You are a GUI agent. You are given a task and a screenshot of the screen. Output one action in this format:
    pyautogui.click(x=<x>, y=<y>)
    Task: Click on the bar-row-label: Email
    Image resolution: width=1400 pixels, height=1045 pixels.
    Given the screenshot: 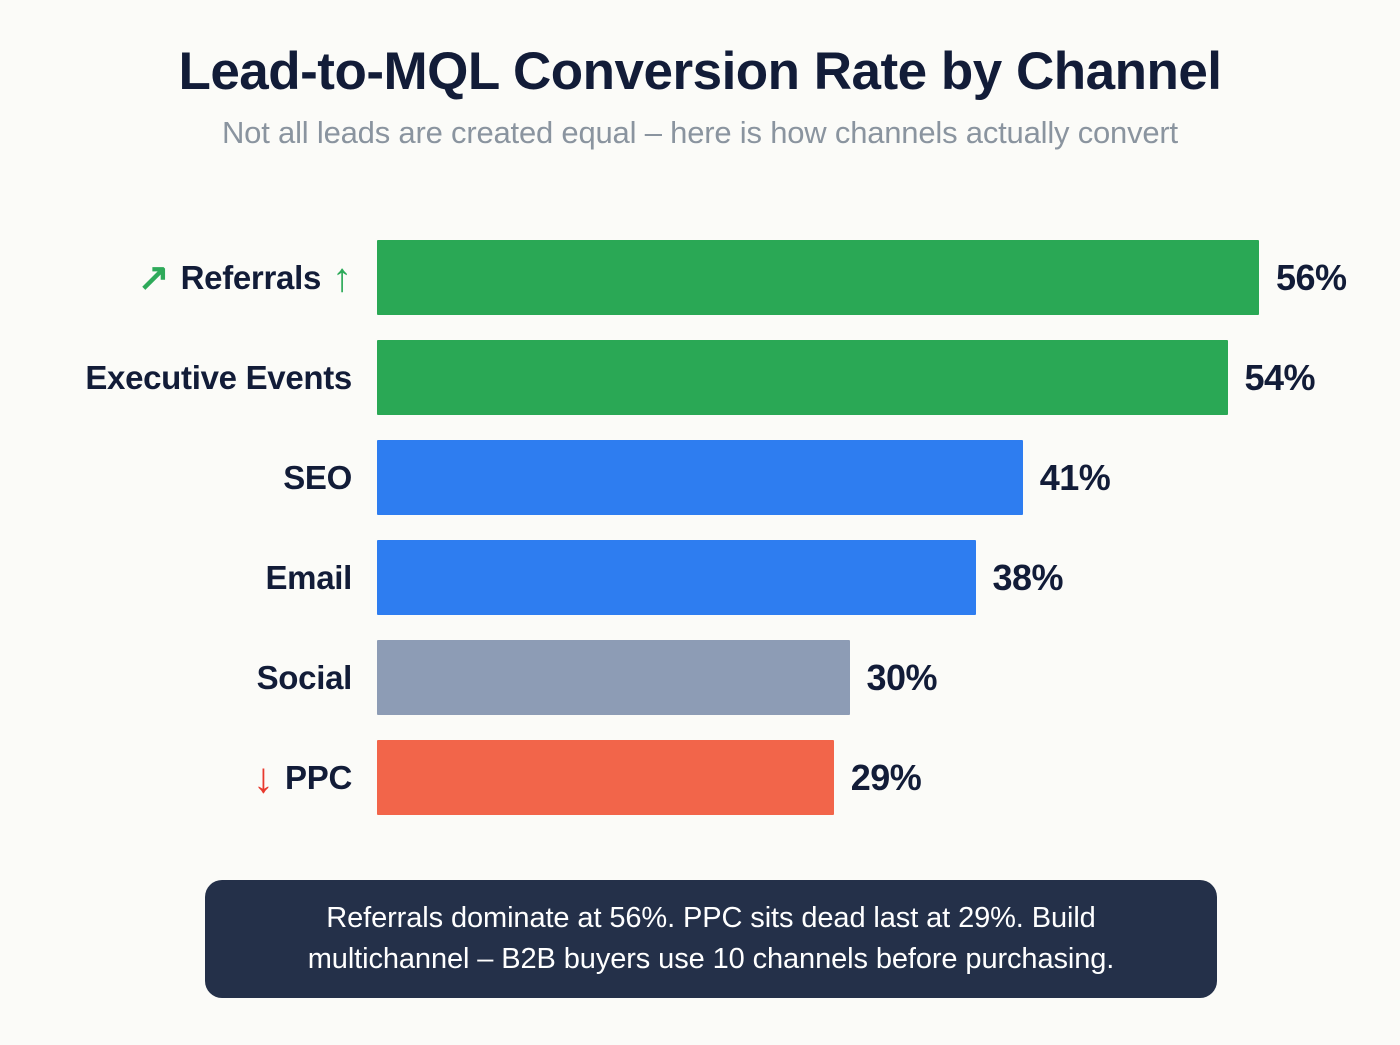 What is the action you would take?
    pyautogui.click(x=176, y=577)
    